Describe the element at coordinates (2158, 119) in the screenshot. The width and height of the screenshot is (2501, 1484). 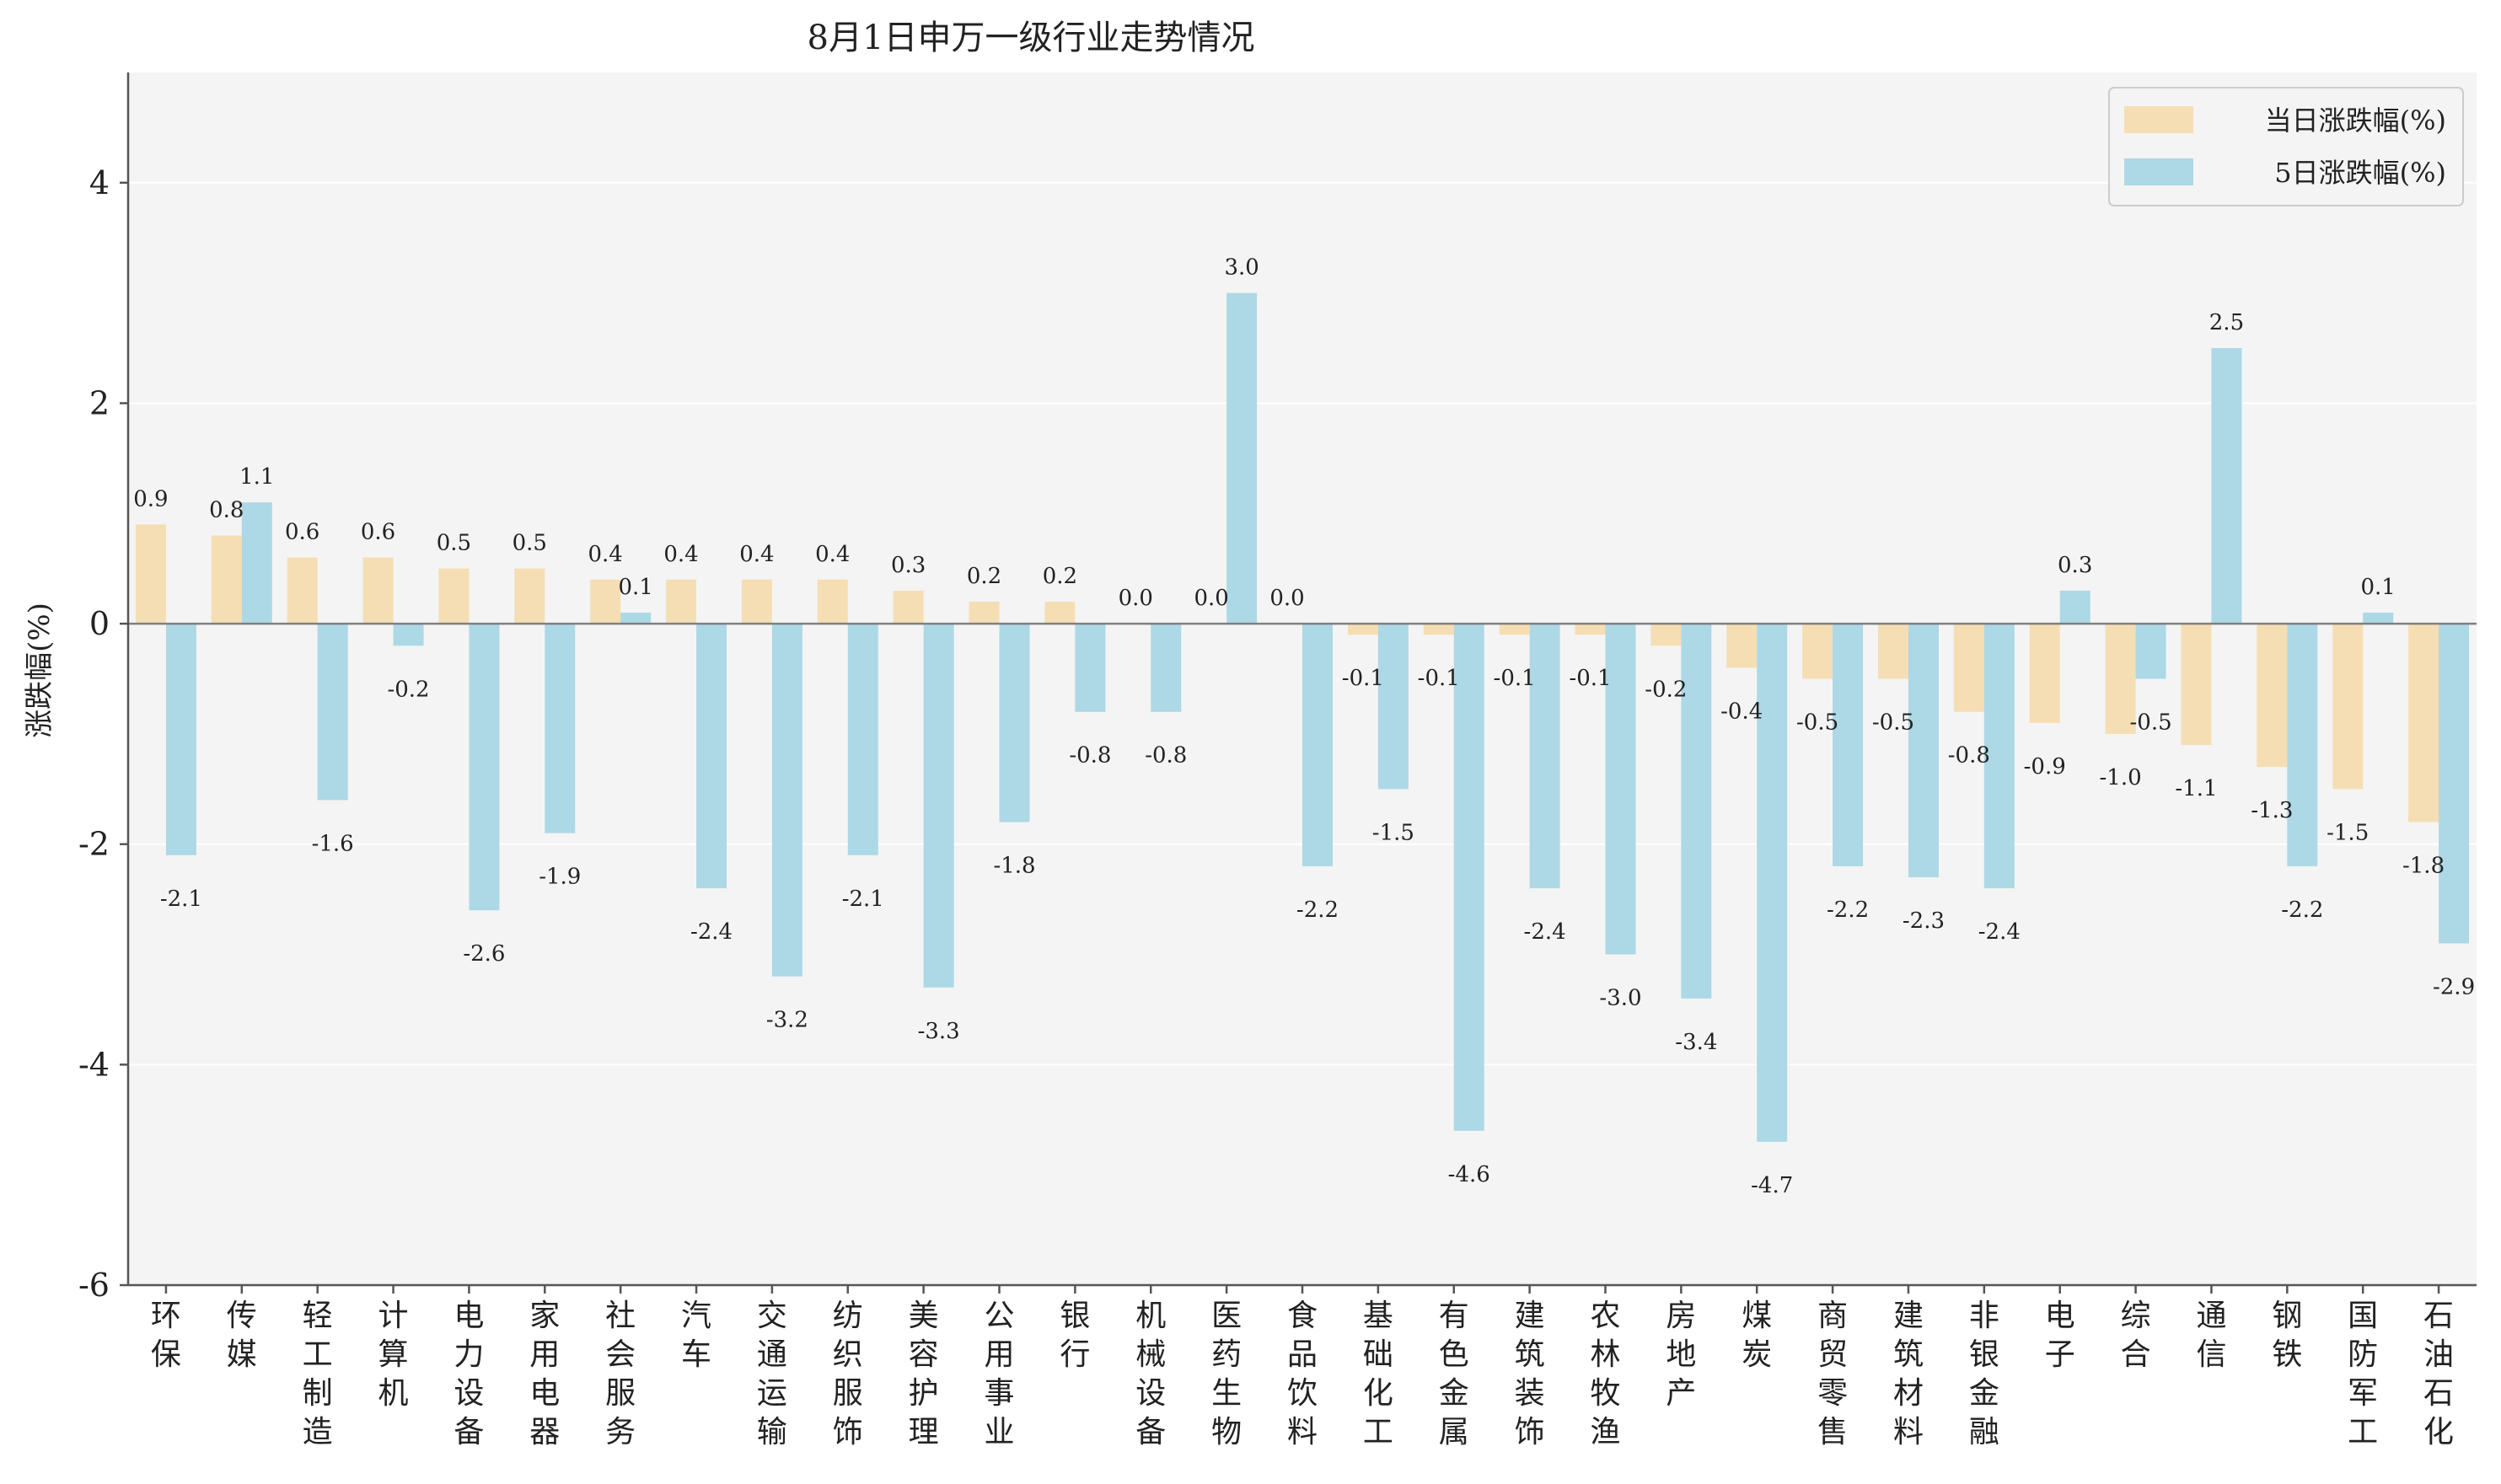
I see `legend-swatch-daily` at that location.